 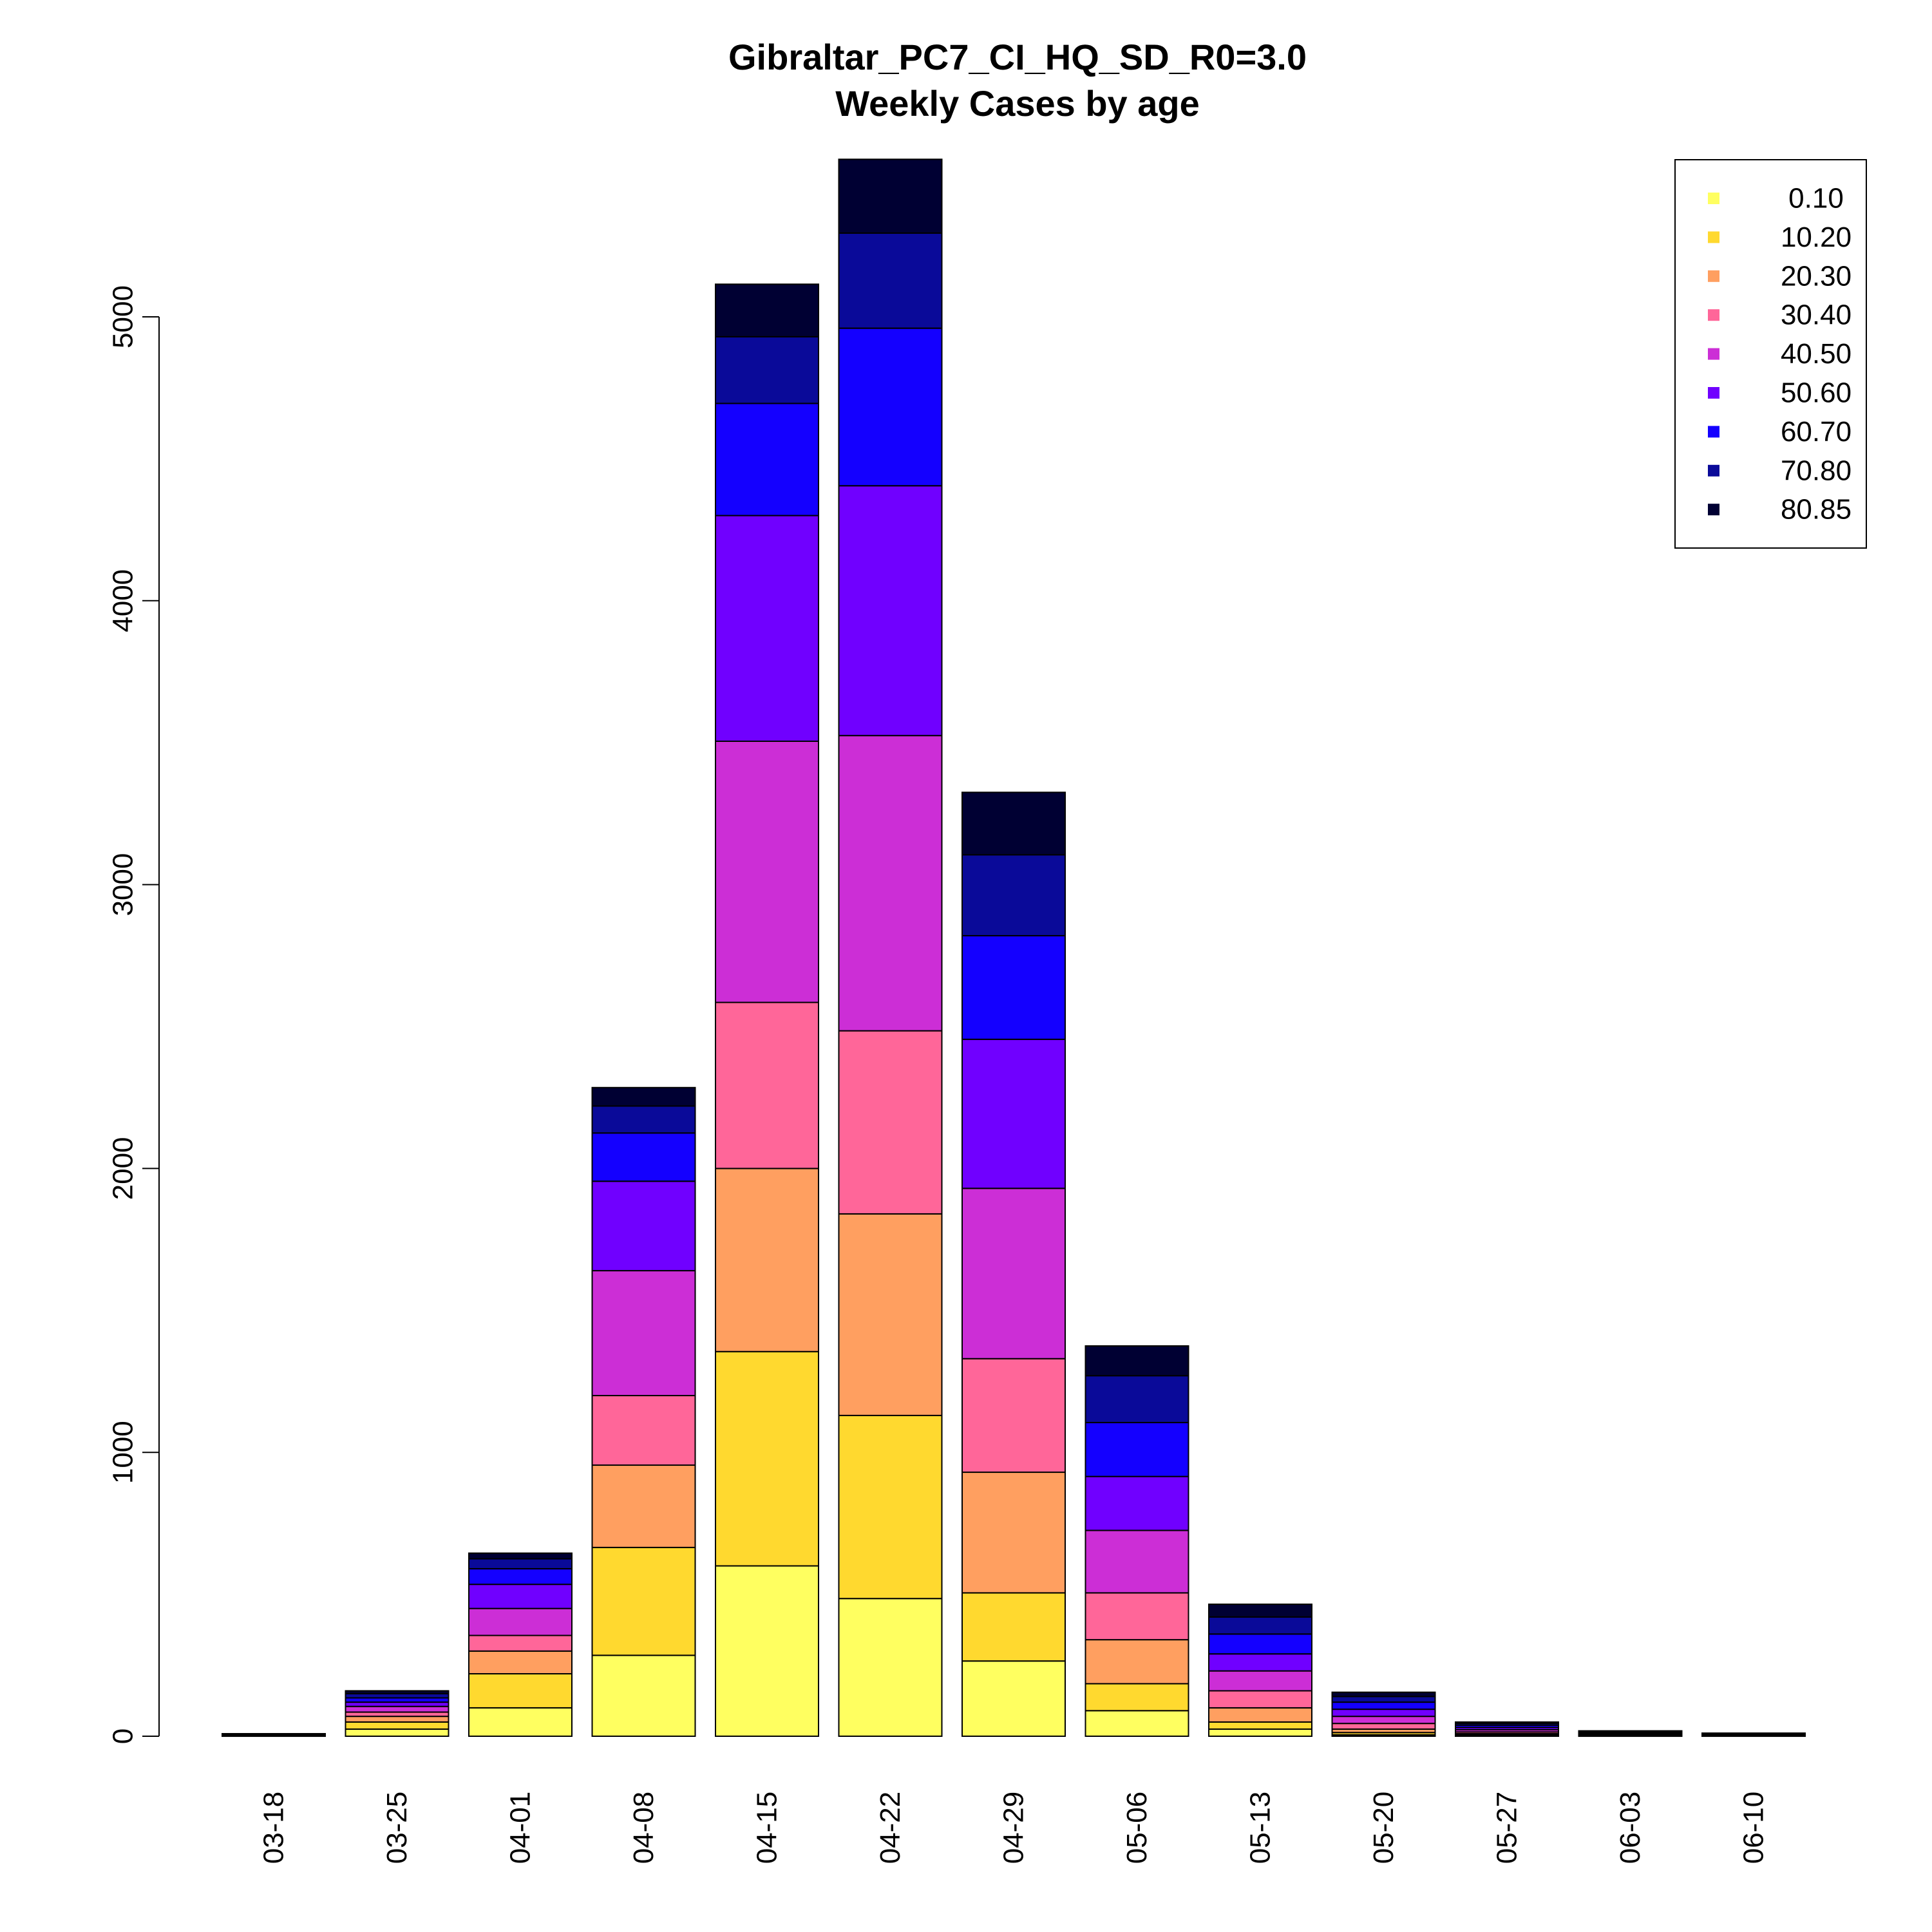 What do you see at coordinates (890, 1828) in the screenshot?
I see `x-tick-label: 04-22` at bounding box center [890, 1828].